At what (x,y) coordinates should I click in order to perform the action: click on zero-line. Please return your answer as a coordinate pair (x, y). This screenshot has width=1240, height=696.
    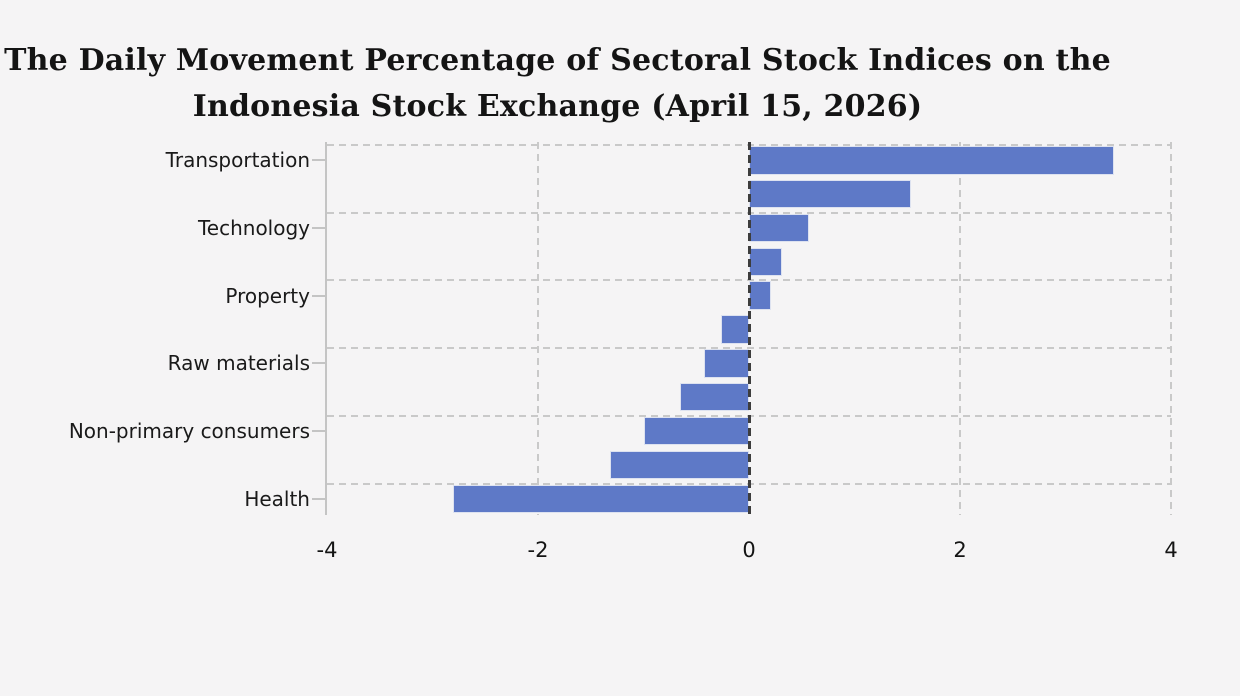
    Looking at the image, I should click on (749, 328).